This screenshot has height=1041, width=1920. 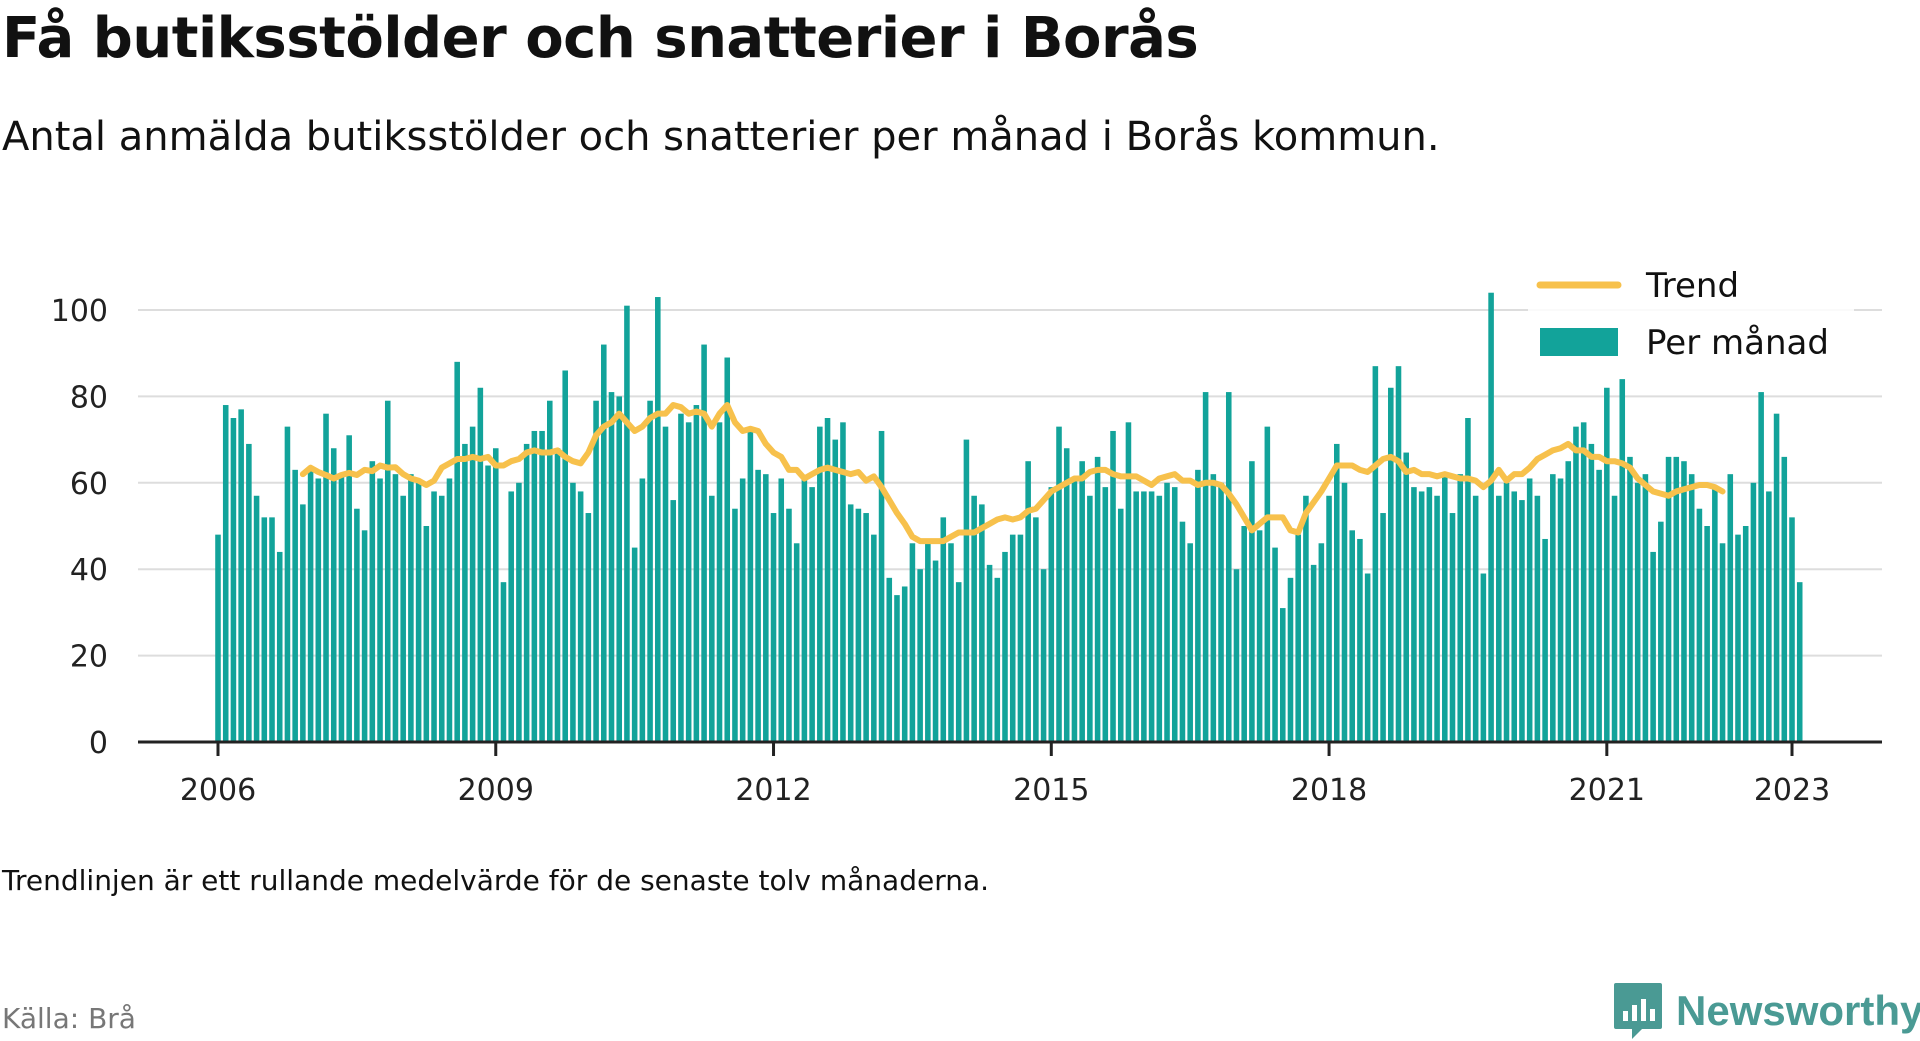 I want to click on y-tick-label: 40, so click(x=89, y=570).